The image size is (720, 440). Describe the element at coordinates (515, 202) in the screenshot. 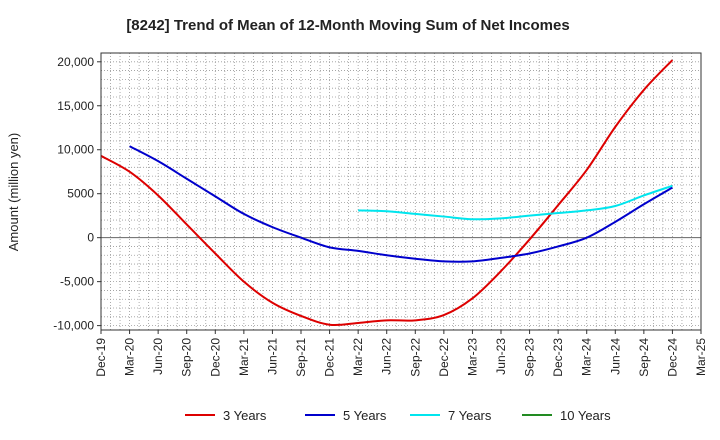

I see `series-line-7-years` at that location.